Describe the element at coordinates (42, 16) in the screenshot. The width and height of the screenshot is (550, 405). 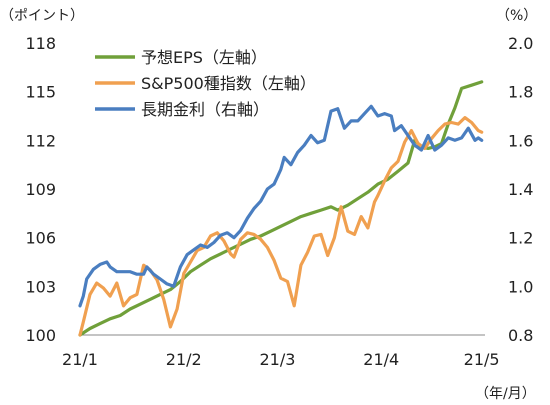
I see `left-axis-unit-label: （ポイント）` at that location.